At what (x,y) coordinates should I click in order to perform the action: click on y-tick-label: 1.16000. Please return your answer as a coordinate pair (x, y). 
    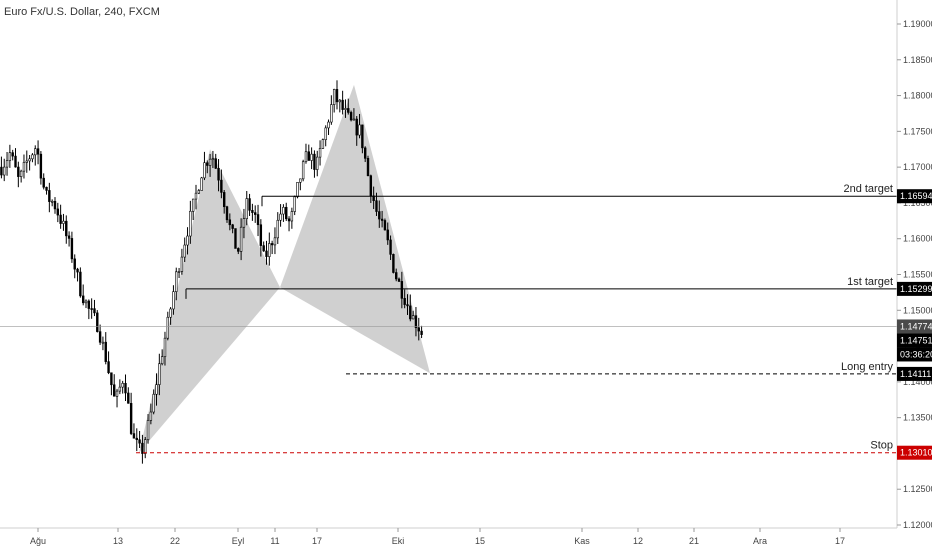
    Looking at the image, I should click on (917, 239).